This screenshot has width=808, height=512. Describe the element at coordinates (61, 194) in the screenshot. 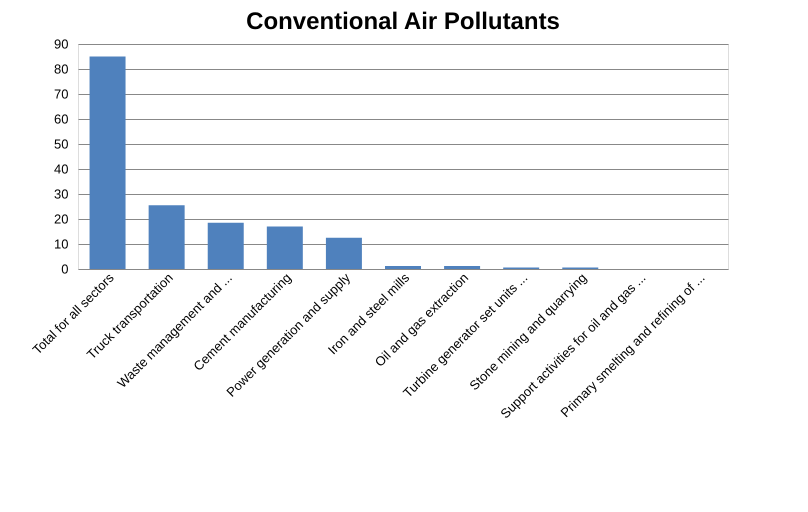

I see `y-tick-label: 30` at that location.